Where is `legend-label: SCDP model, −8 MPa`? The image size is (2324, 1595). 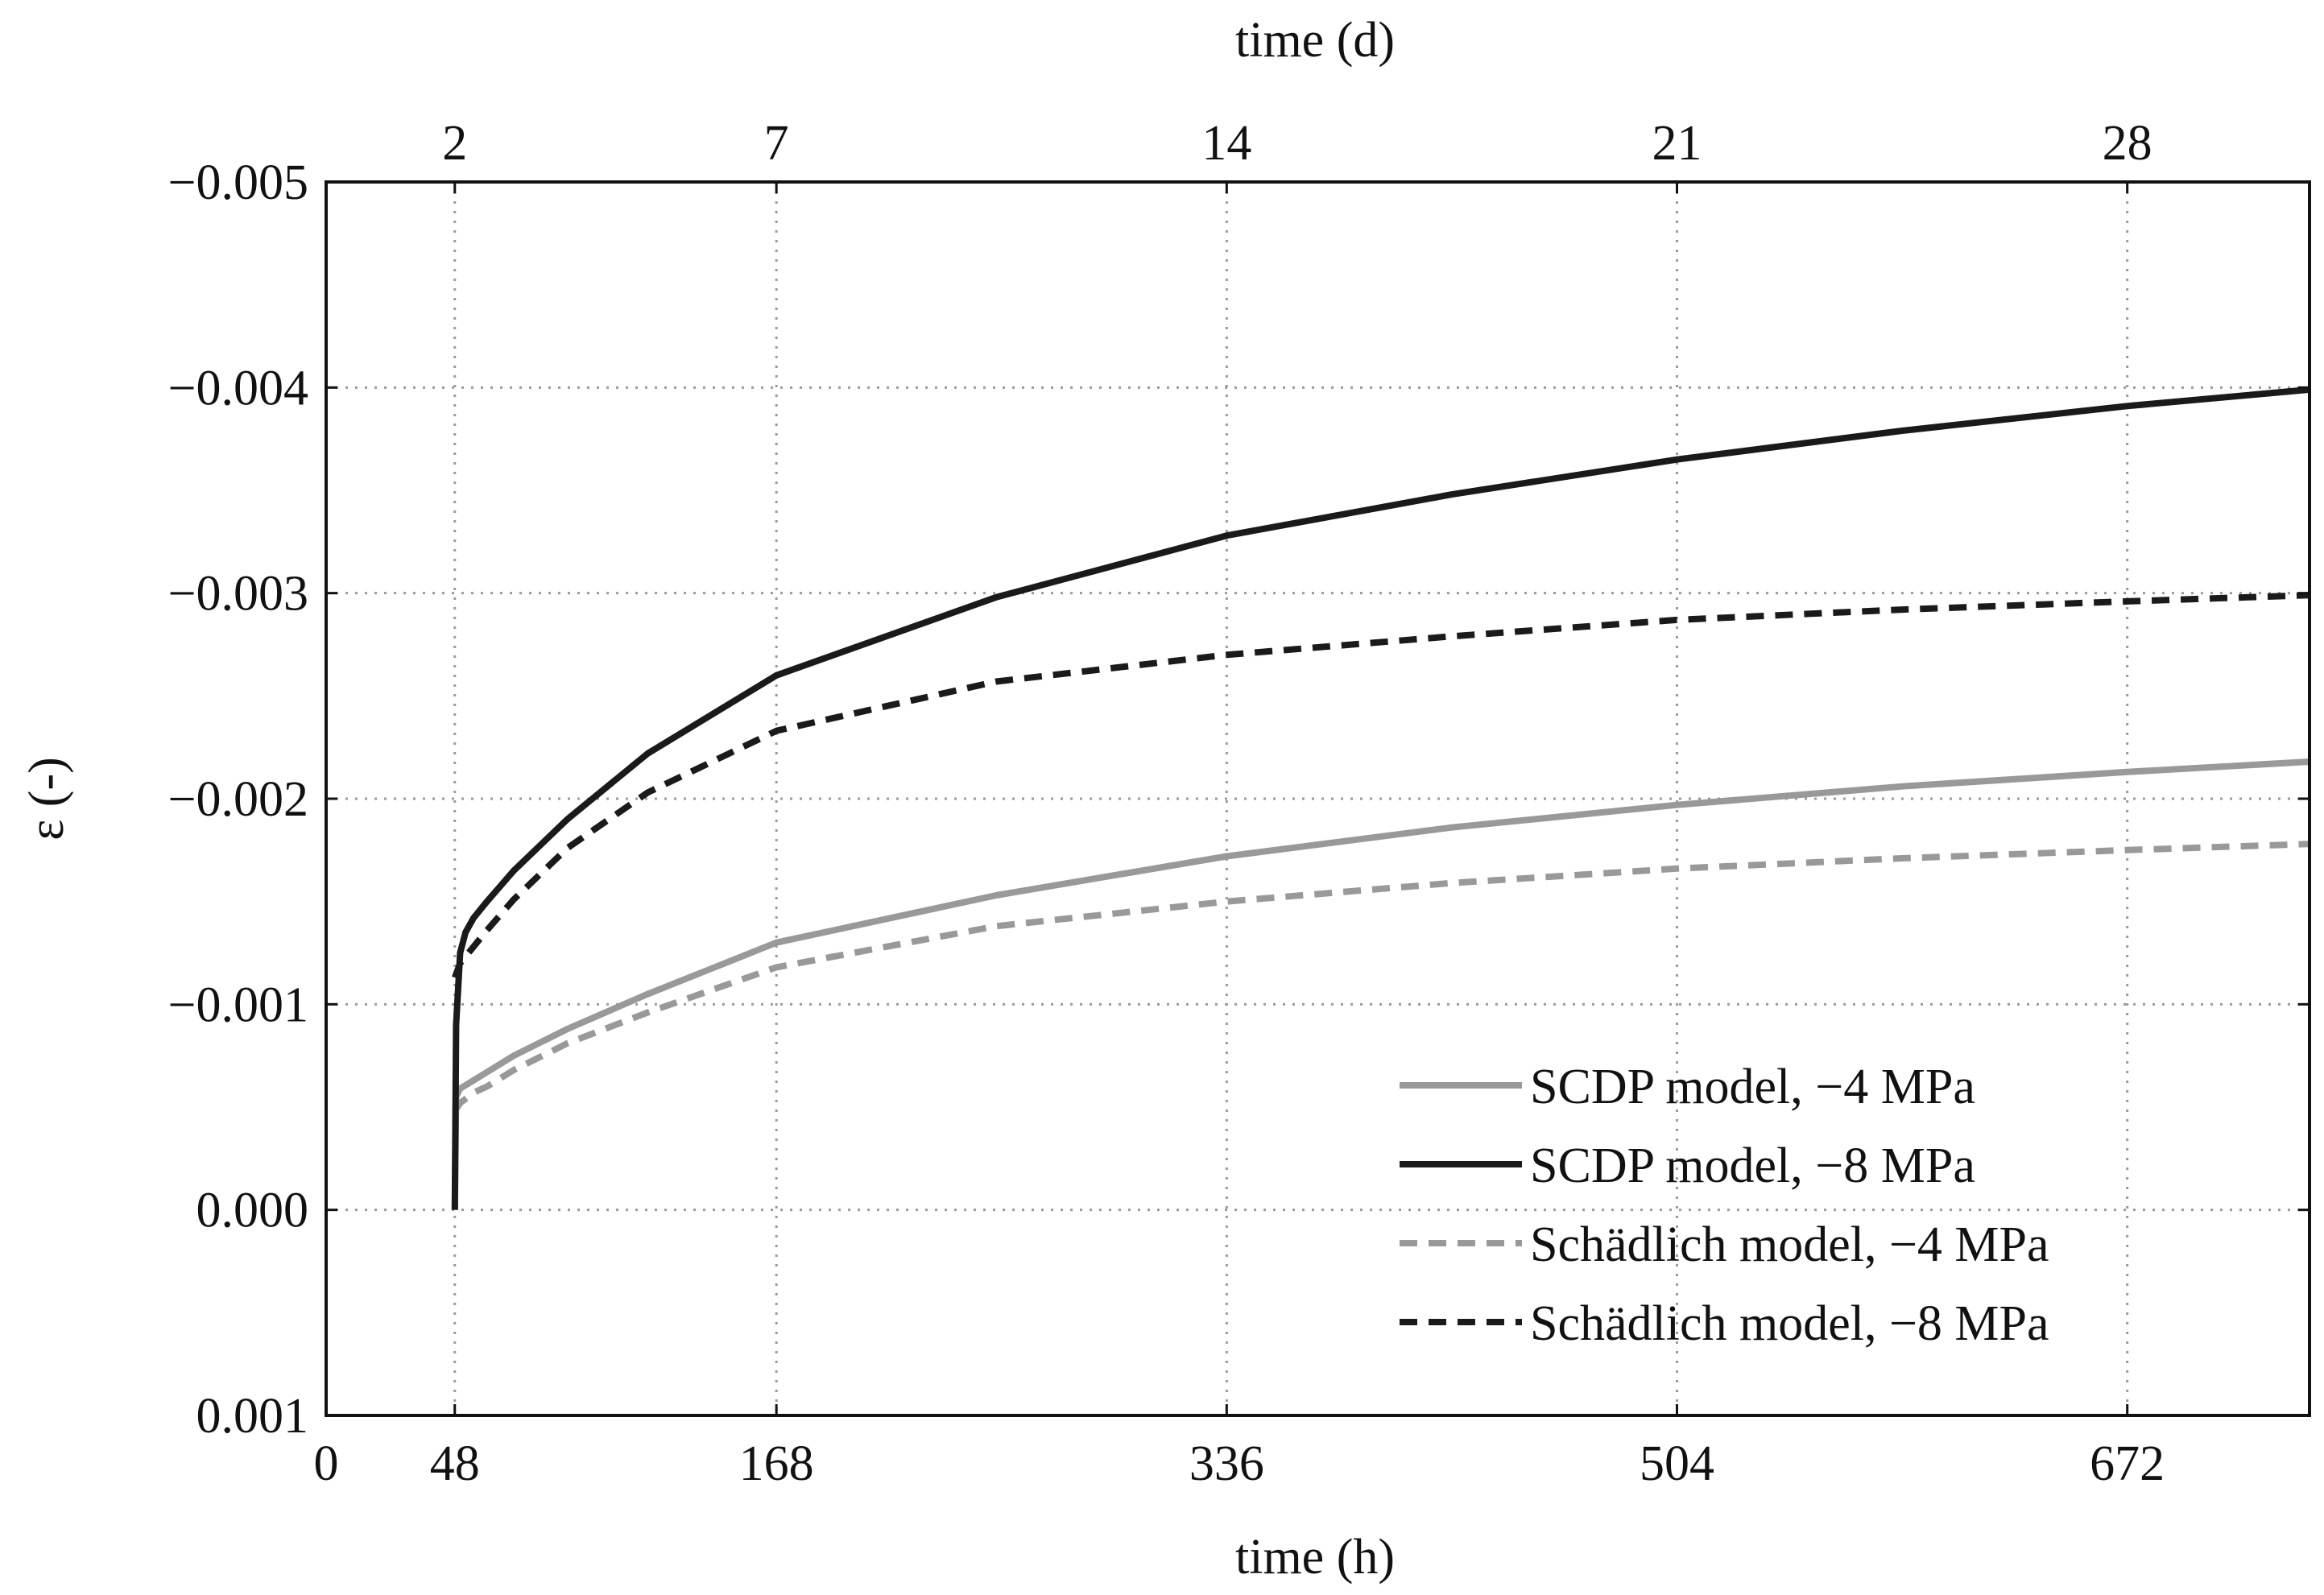 legend-label: SCDP model, −8 MPa is located at coordinates (1752, 1165).